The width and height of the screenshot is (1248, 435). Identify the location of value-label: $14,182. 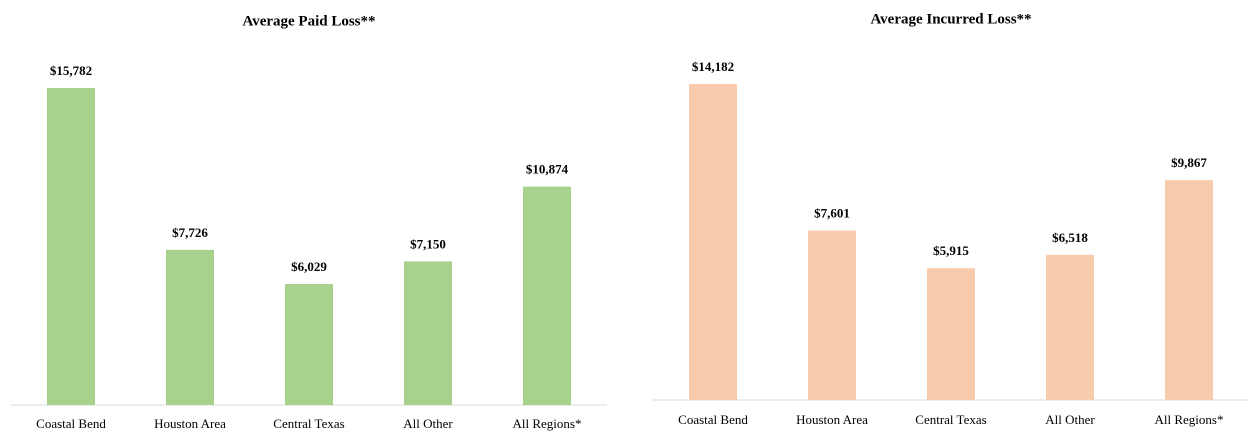
(713, 66).